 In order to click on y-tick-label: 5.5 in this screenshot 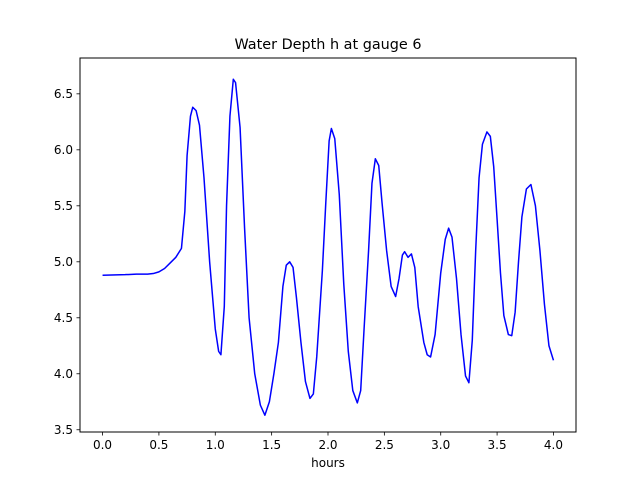, I will do `click(63, 206)`.